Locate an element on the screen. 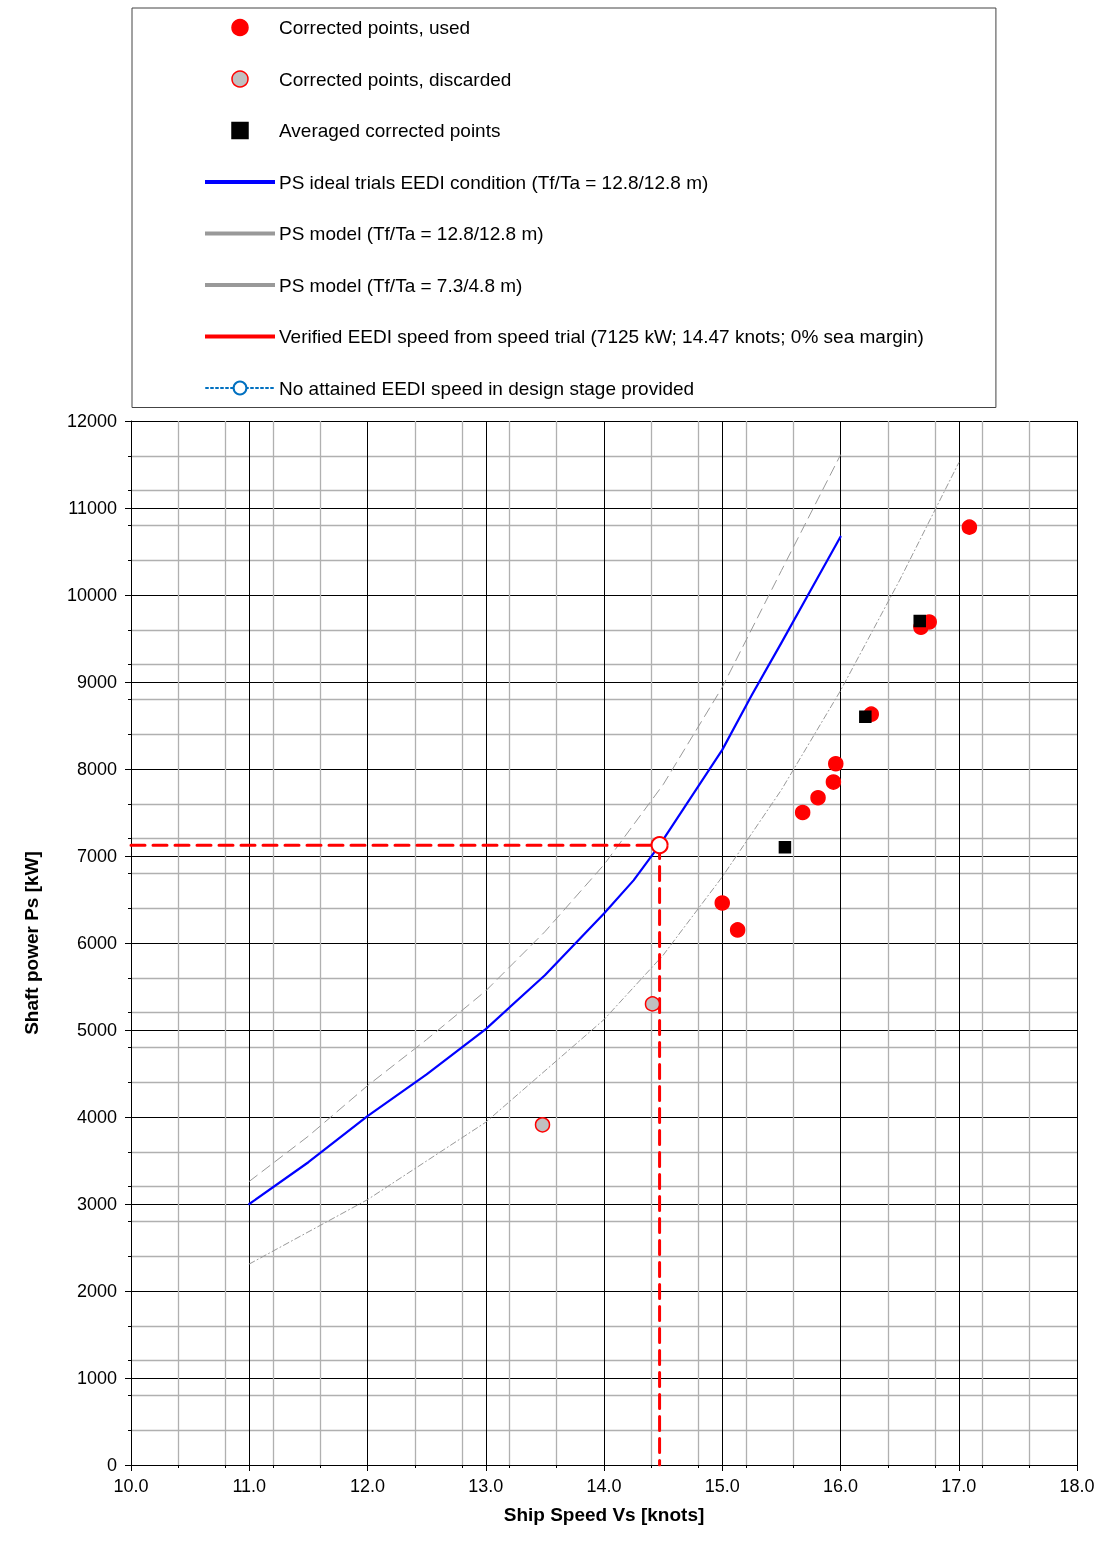 Image resolution: width=1108 pixels, height=1548 pixels. x-tick-label: 12.0 is located at coordinates (367, 1486).